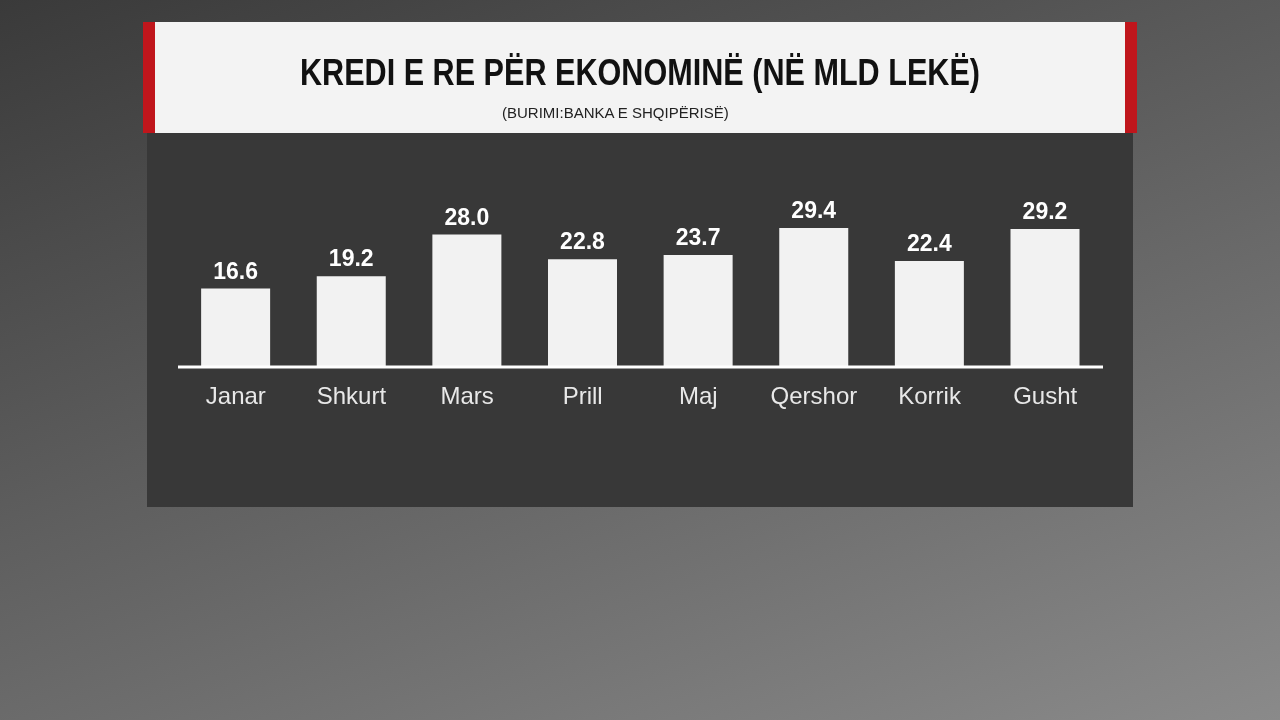  What do you see at coordinates (929, 243) in the screenshot?
I see `data-label: 22.4` at bounding box center [929, 243].